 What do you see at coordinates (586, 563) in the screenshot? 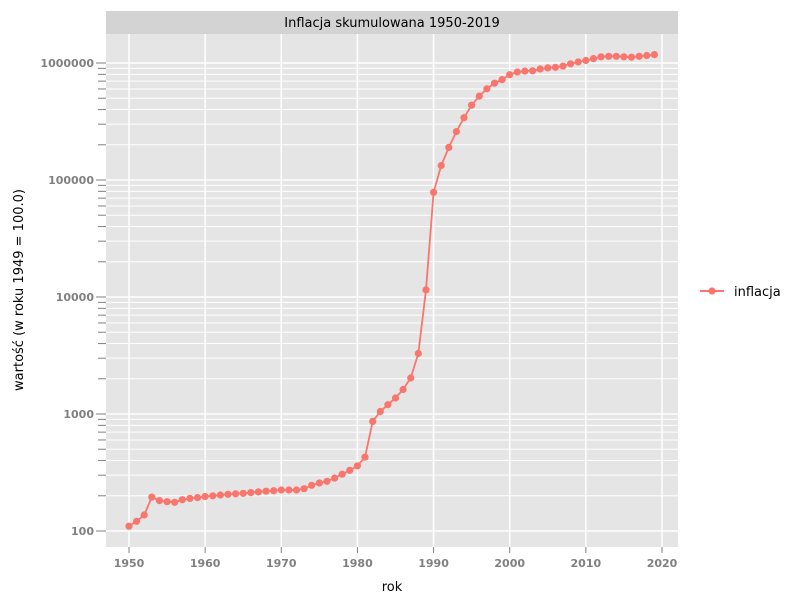
I see `x-tick-label: 2010` at bounding box center [586, 563].